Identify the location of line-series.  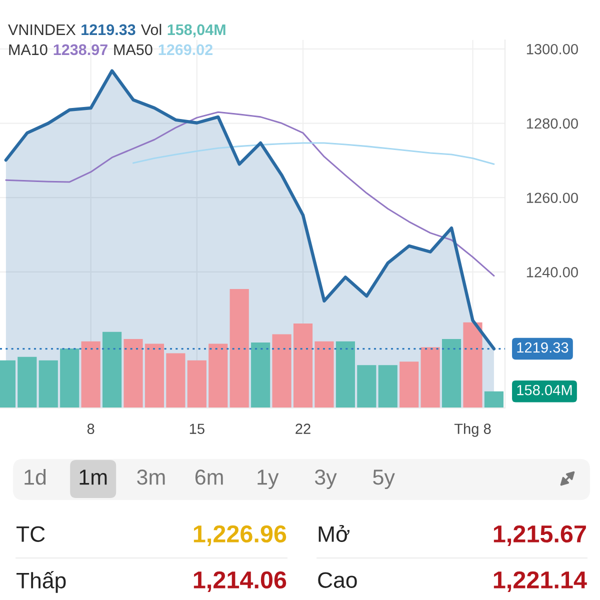
(313, 153).